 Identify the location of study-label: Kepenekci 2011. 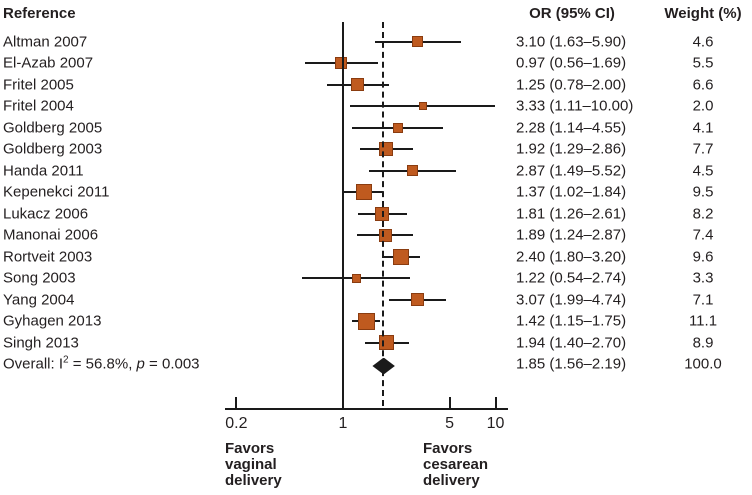
(56, 192).